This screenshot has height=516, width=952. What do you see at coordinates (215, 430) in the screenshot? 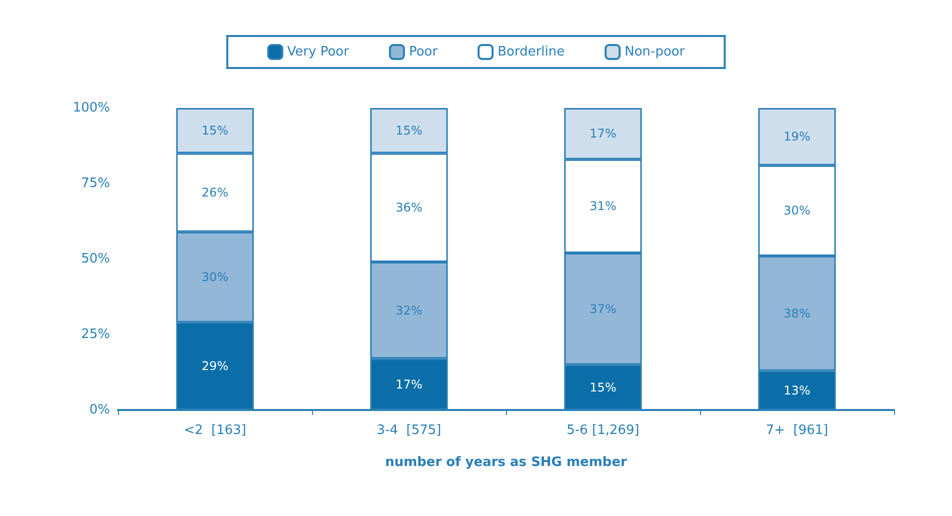
I see `x-tick-label: <2 [163]` at bounding box center [215, 430].